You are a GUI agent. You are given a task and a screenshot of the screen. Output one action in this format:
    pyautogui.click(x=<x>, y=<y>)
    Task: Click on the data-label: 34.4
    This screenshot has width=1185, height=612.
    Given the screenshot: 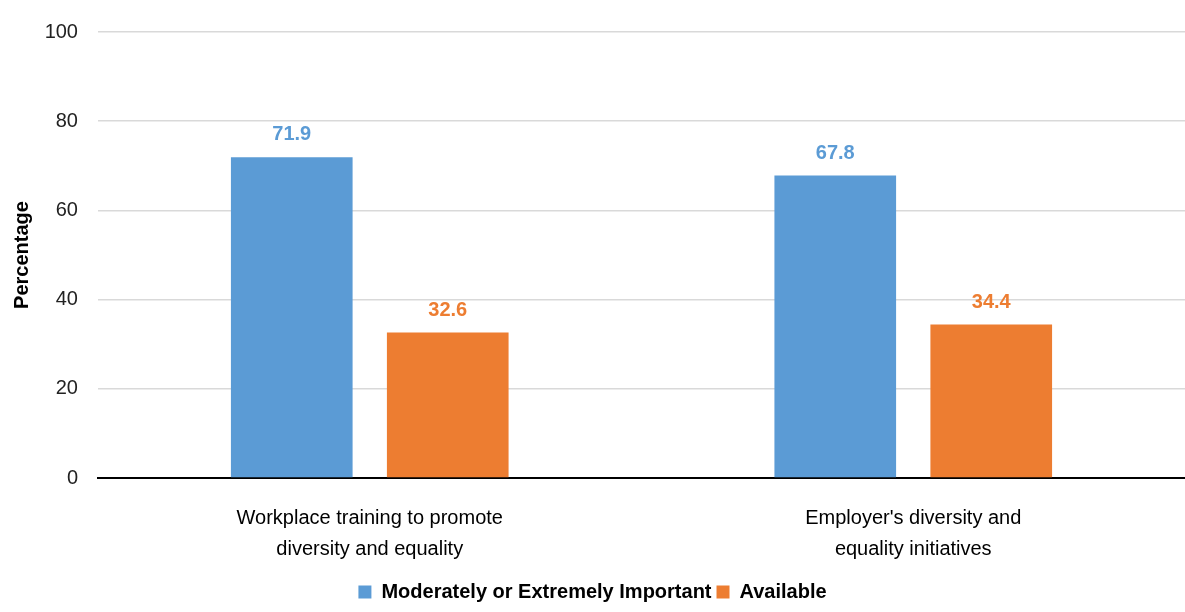 What is the action you would take?
    pyautogui.click(x=991, y=300)
    